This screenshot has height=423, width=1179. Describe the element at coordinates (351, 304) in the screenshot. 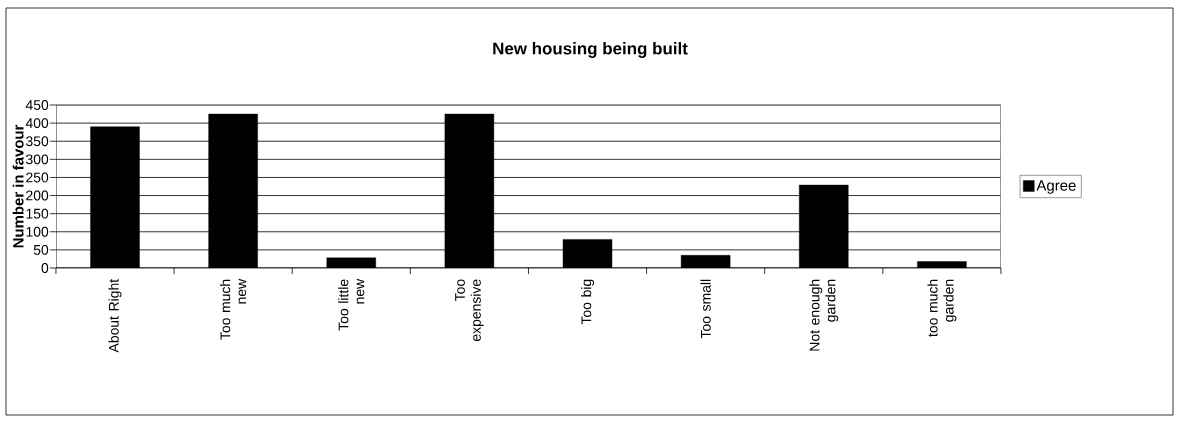

I see `x-tick-label: Too little new` at that location.